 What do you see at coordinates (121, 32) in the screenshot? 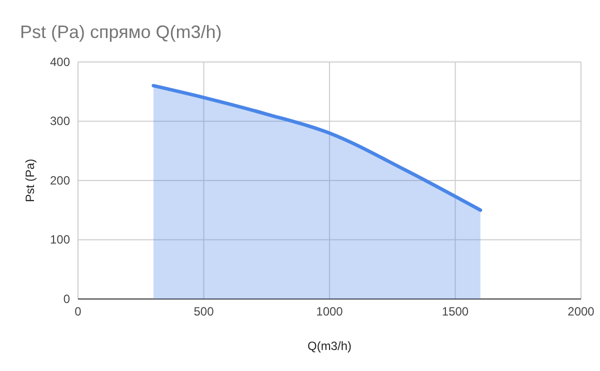
I see `chart-title: Pst (Pa) спрямо Q(m3/h)` at bounding box center [121, 32].